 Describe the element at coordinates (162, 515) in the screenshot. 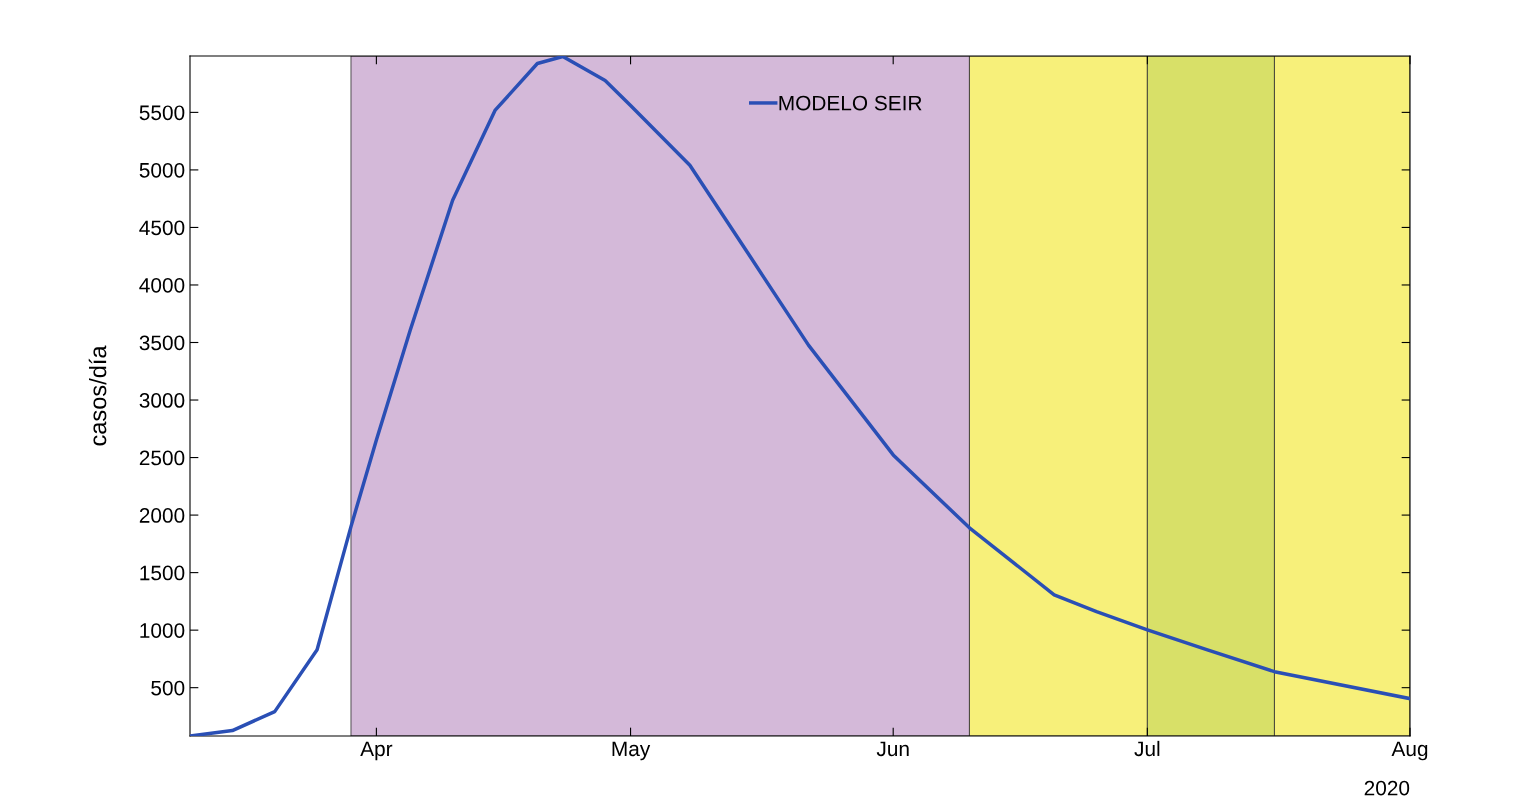

I see `y-tick-label: 2000` at that location.